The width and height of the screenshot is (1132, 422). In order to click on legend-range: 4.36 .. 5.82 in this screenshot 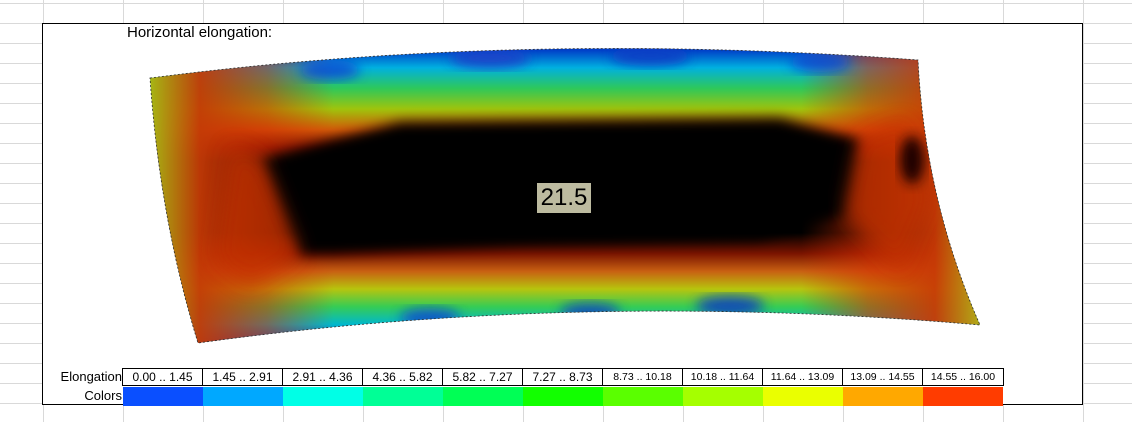, I will do `click(403, 377)`.